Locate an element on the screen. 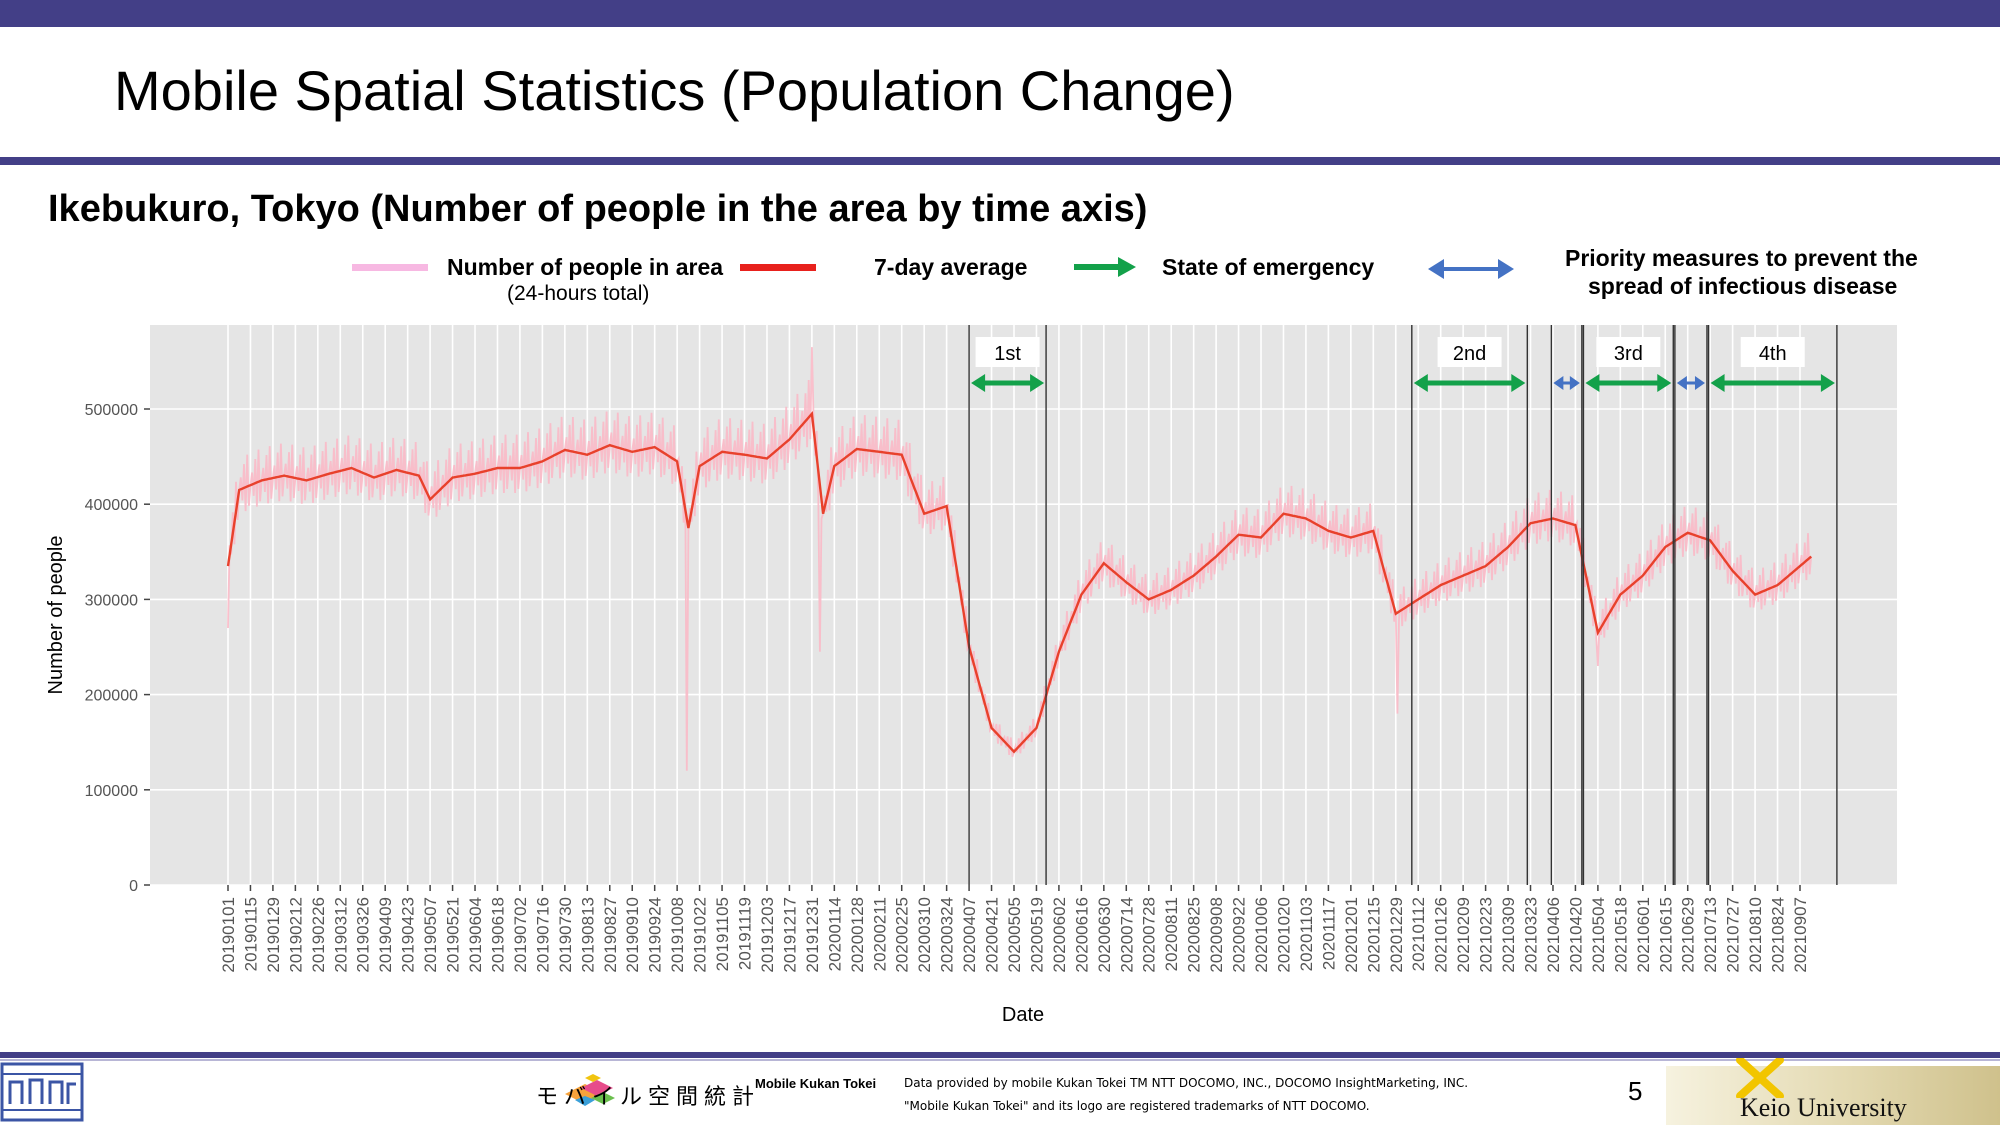  x-tick-label: 20190730 is located at coordinates (565, 935).